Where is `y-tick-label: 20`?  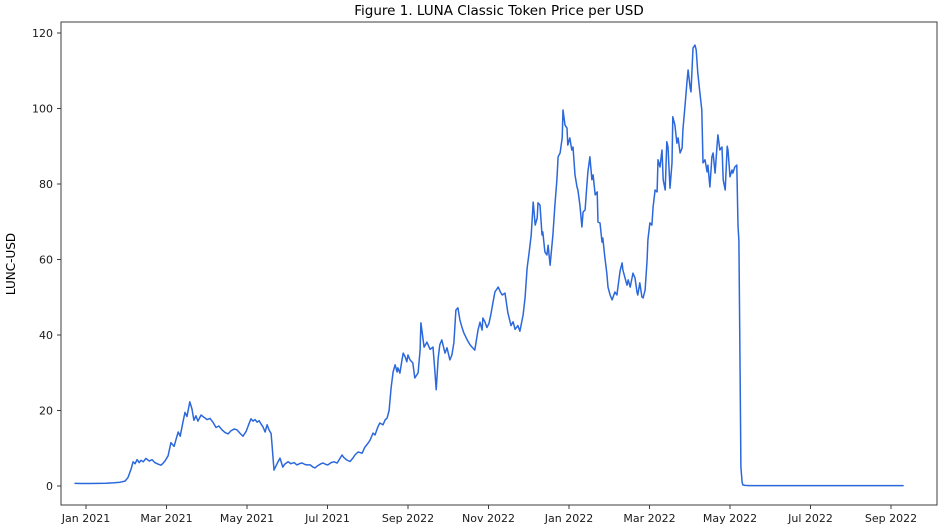
y-tick-label: 20 is located at coordinates (46, 411).